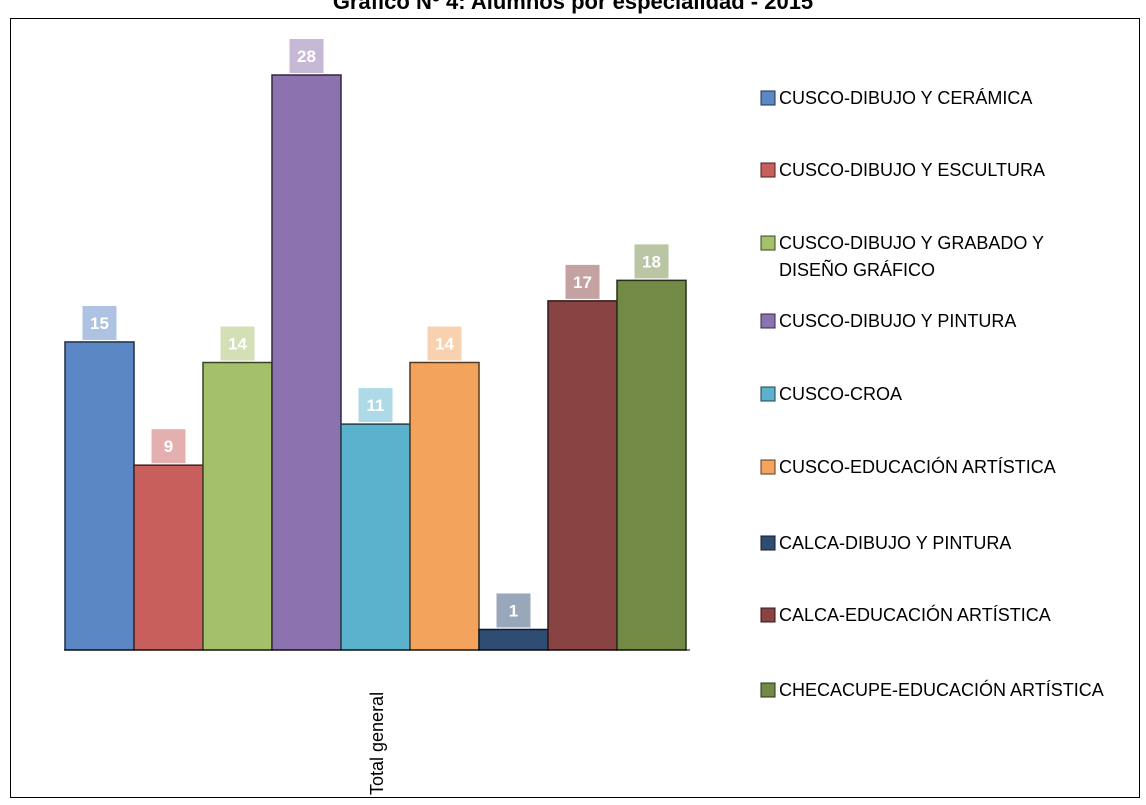  I want to click on data-label-series-4: 28, so click(306, 56).